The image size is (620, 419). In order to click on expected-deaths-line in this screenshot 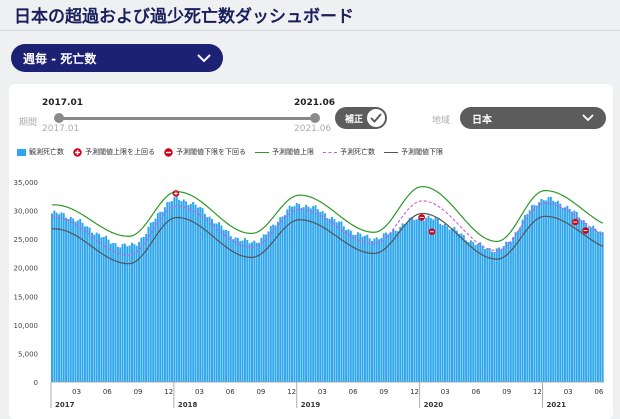, I will do `click(328, 228)`.